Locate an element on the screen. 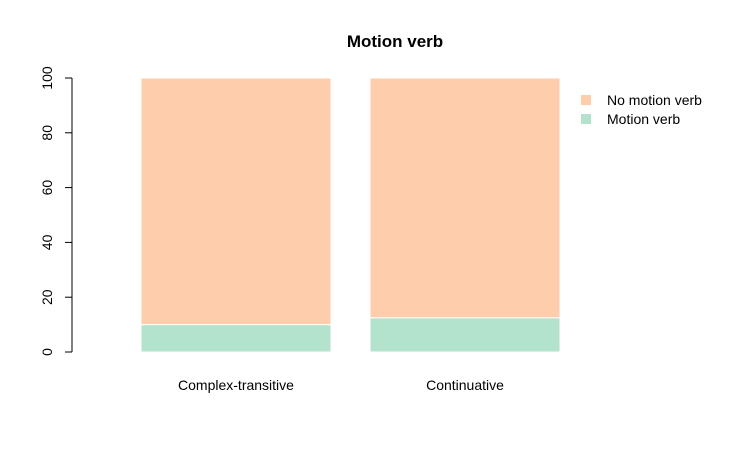 Image resolution: width=754 pixels, height=453 pixels. y-tick-label: 60 is located at coordinates (47, 188).